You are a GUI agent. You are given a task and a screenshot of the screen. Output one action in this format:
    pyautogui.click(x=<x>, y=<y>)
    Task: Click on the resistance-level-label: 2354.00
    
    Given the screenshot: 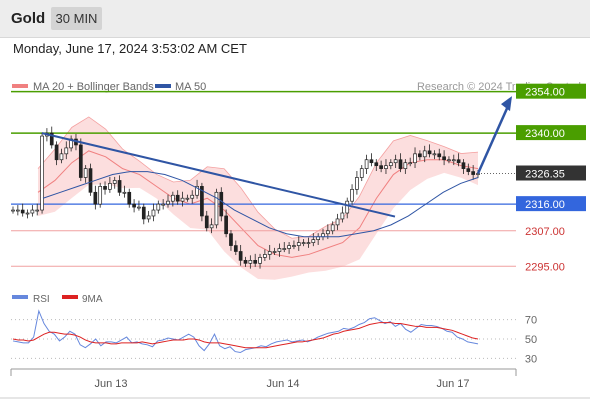 What is the action you would take?
    pyautogui.click(x=545, y=93)
    